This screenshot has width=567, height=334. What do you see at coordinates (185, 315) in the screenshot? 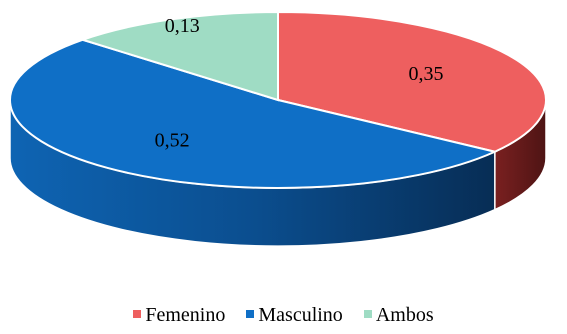
I see `legend-label-femenino: Femenino` at bounding box center [185, 315].